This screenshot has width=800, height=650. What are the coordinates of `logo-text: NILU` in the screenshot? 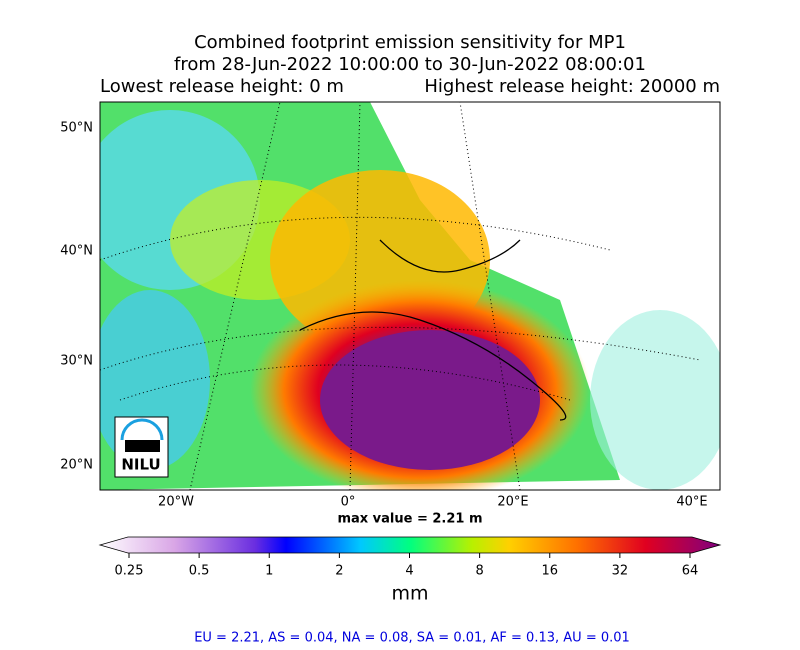 It's located at (140, 465).